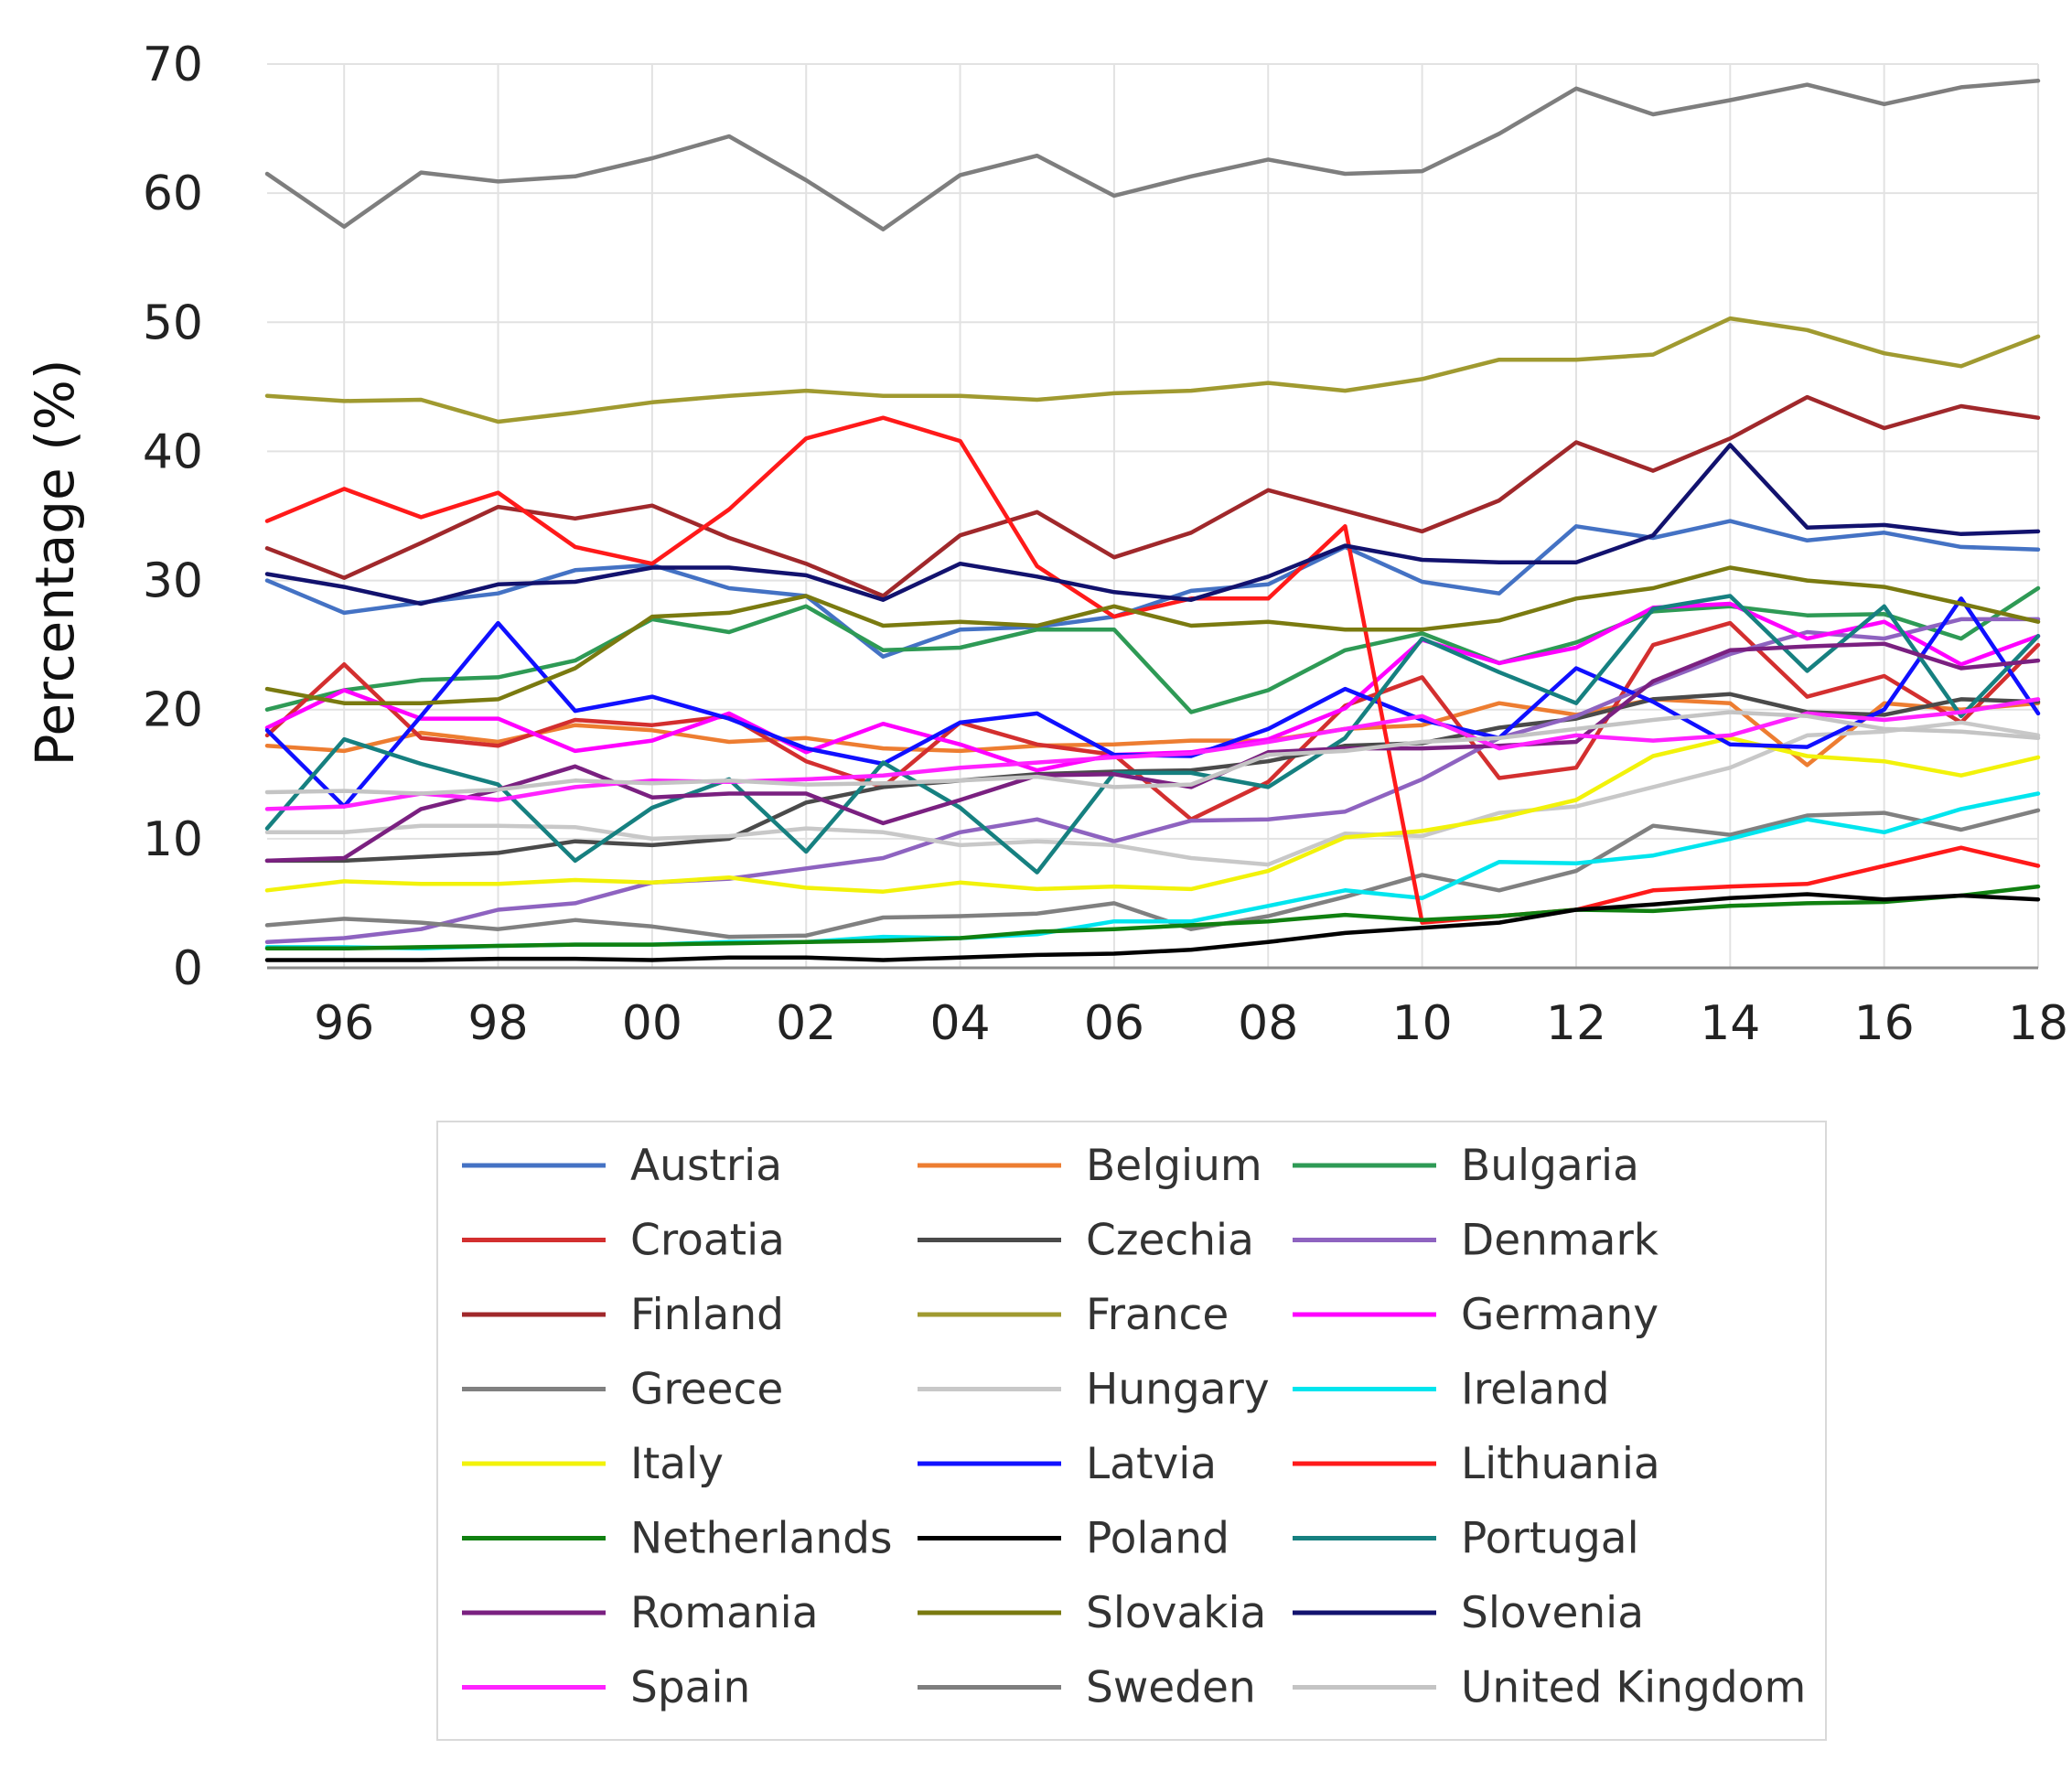 The image size is (2072, 1771). Describe the element at coordinates (2038, 1023) in the screenshot. I see `x-tick-label: 18` at that location.